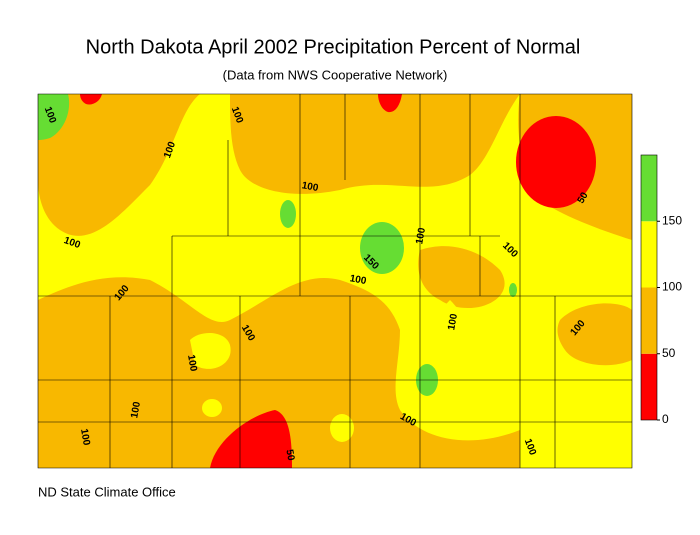 The width and height of the screenshot is (700, 535). I want to click on legend-tick-label: 100, so click(672, 287).